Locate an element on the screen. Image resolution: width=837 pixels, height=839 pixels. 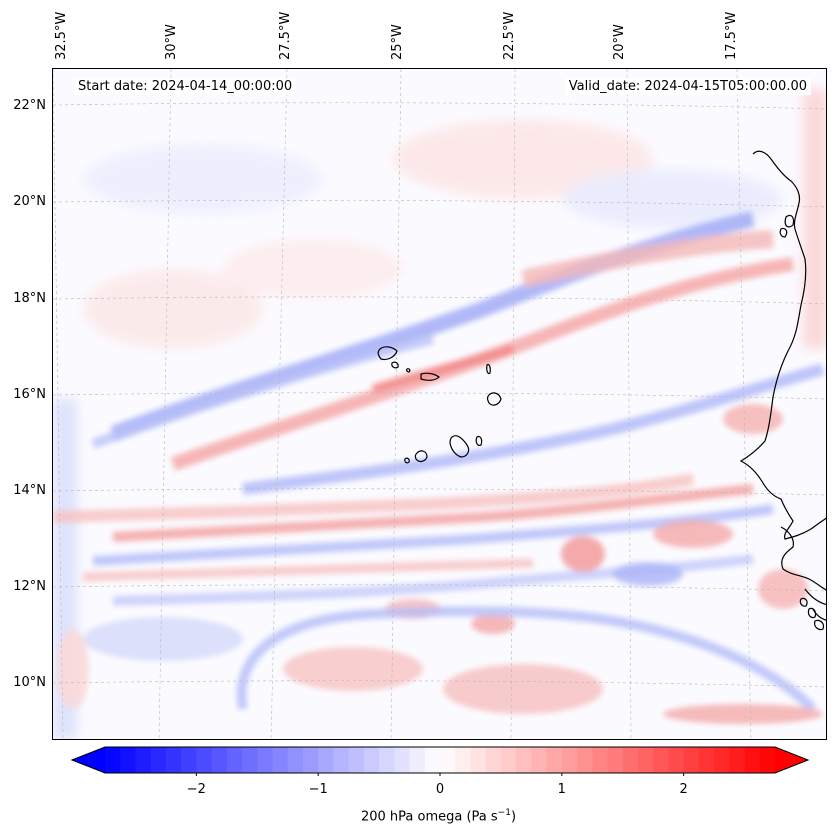
lat-label: 10°N is located at coordinates (29, 682).